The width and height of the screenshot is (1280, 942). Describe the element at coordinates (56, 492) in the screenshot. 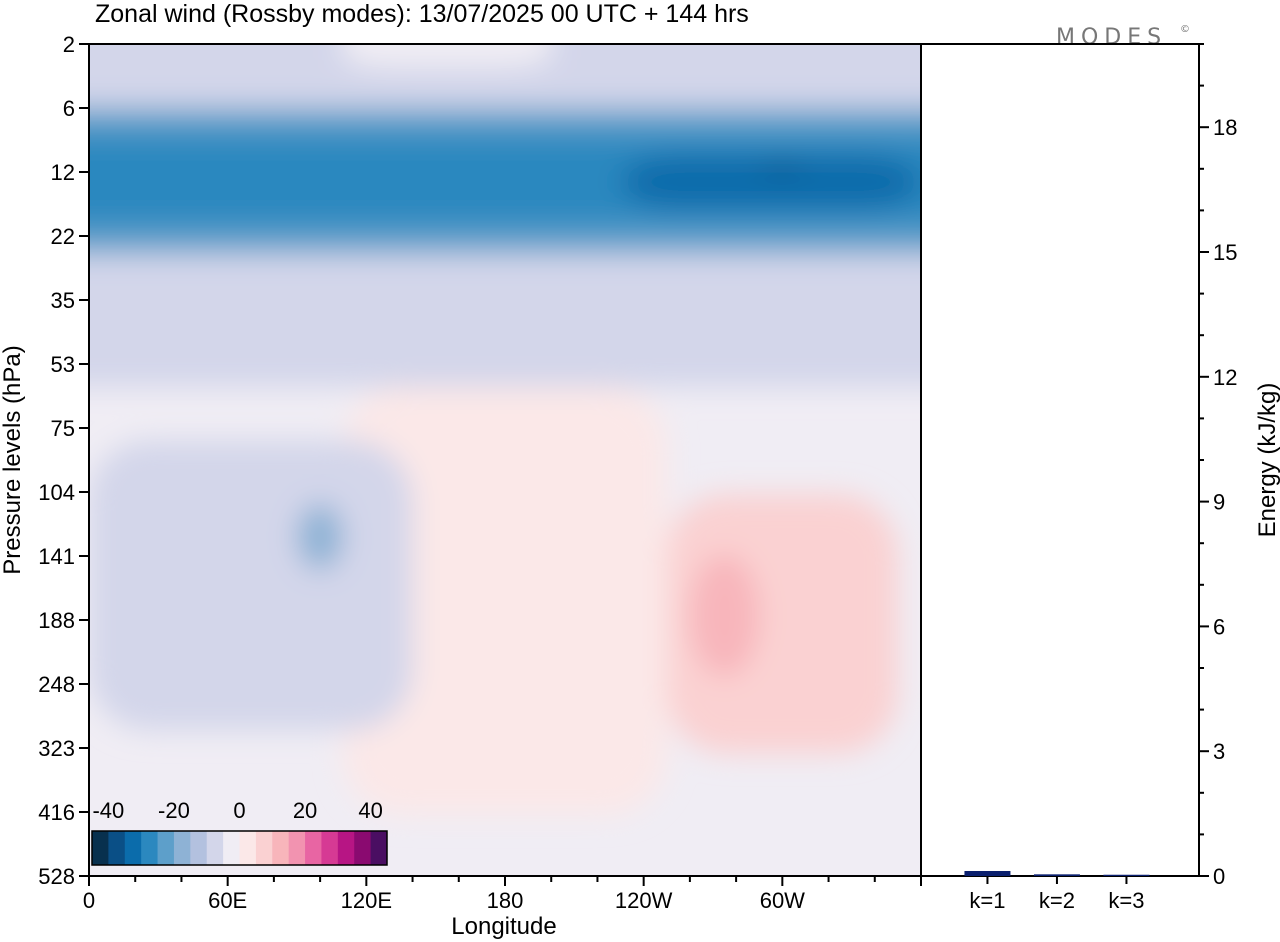

I see `y-tick-label: 104` at that location.